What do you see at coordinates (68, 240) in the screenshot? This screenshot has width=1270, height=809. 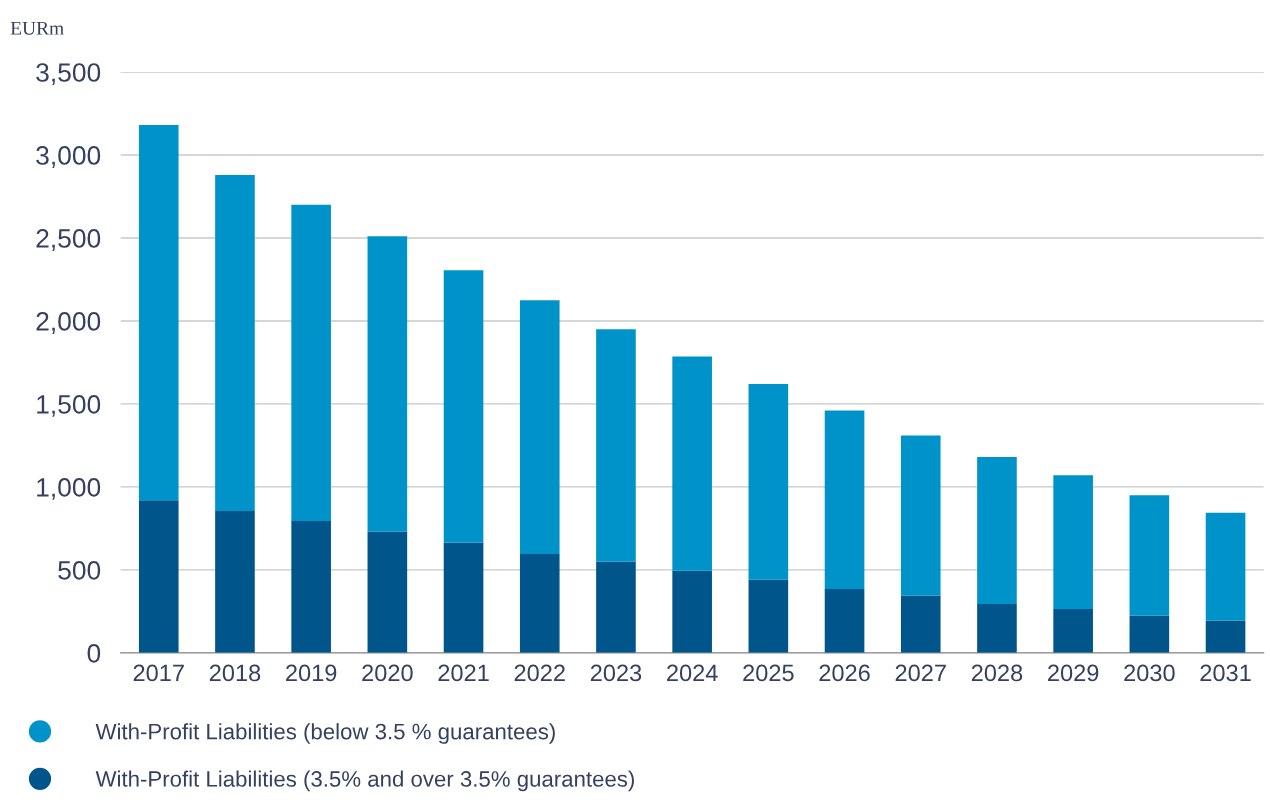 I see `y-tick-label: 2,500` at bounding box center [68, 240].